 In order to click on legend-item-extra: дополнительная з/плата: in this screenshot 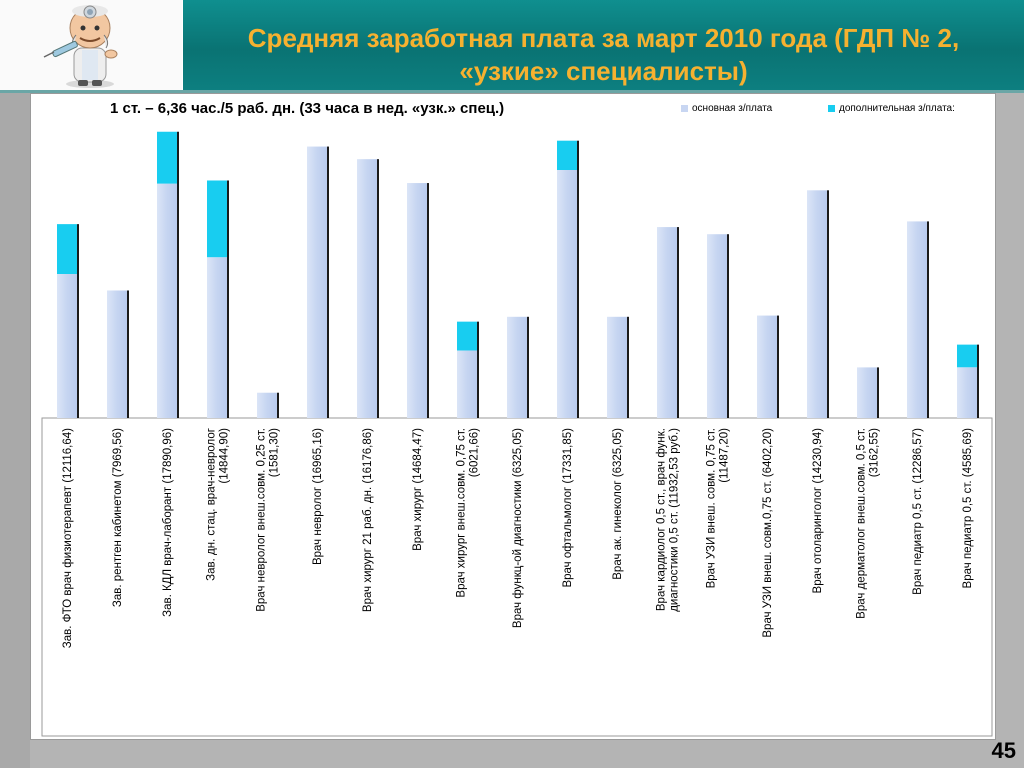, I will do `click(891, 108)`.